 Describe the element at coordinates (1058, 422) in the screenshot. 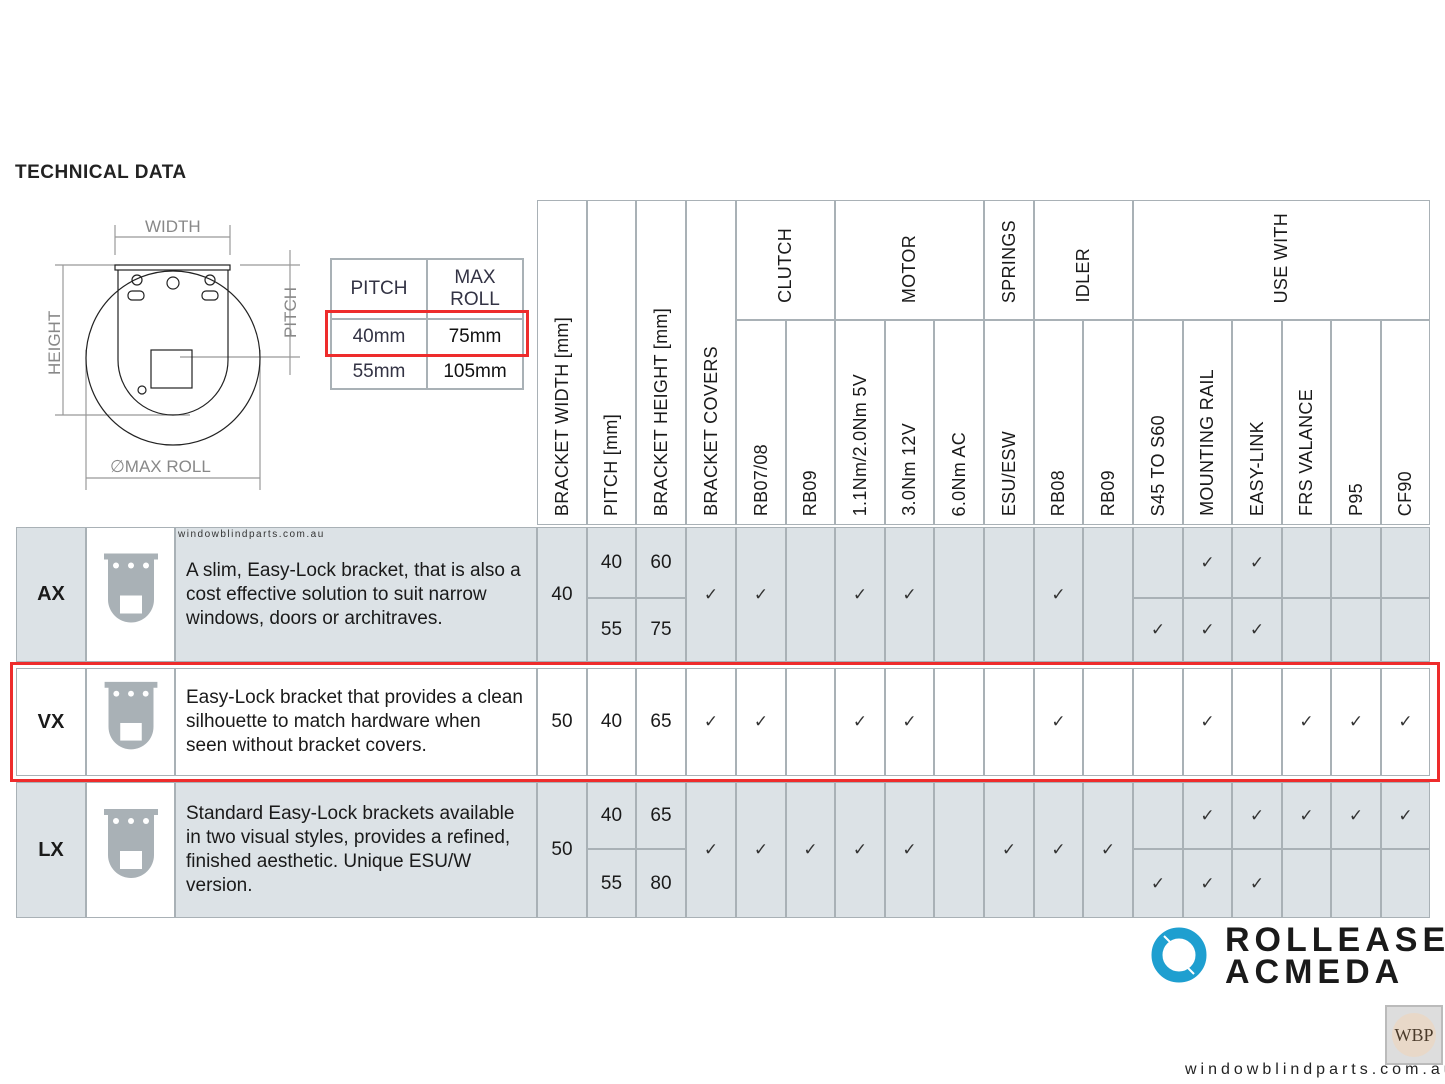

I see `column-header: RB08` at that location.